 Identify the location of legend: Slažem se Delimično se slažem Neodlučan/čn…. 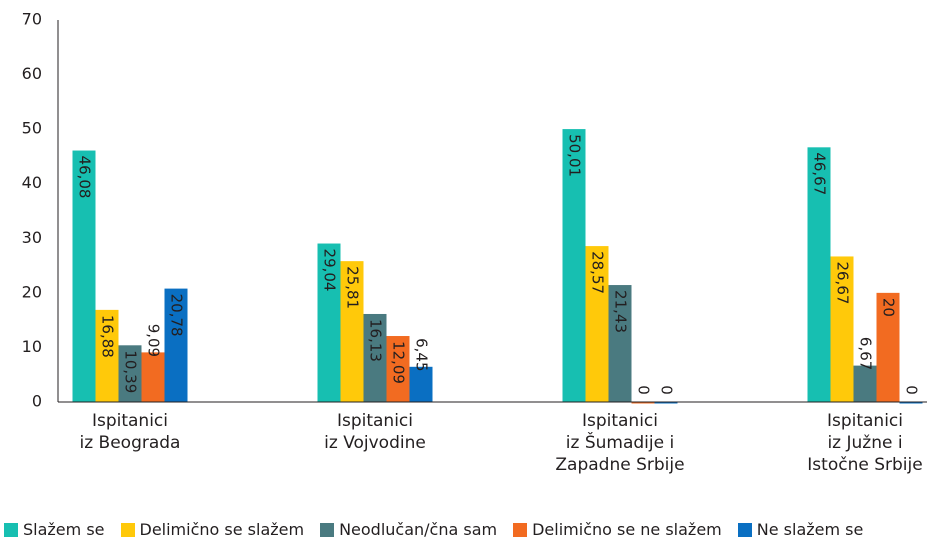
(433, 529).